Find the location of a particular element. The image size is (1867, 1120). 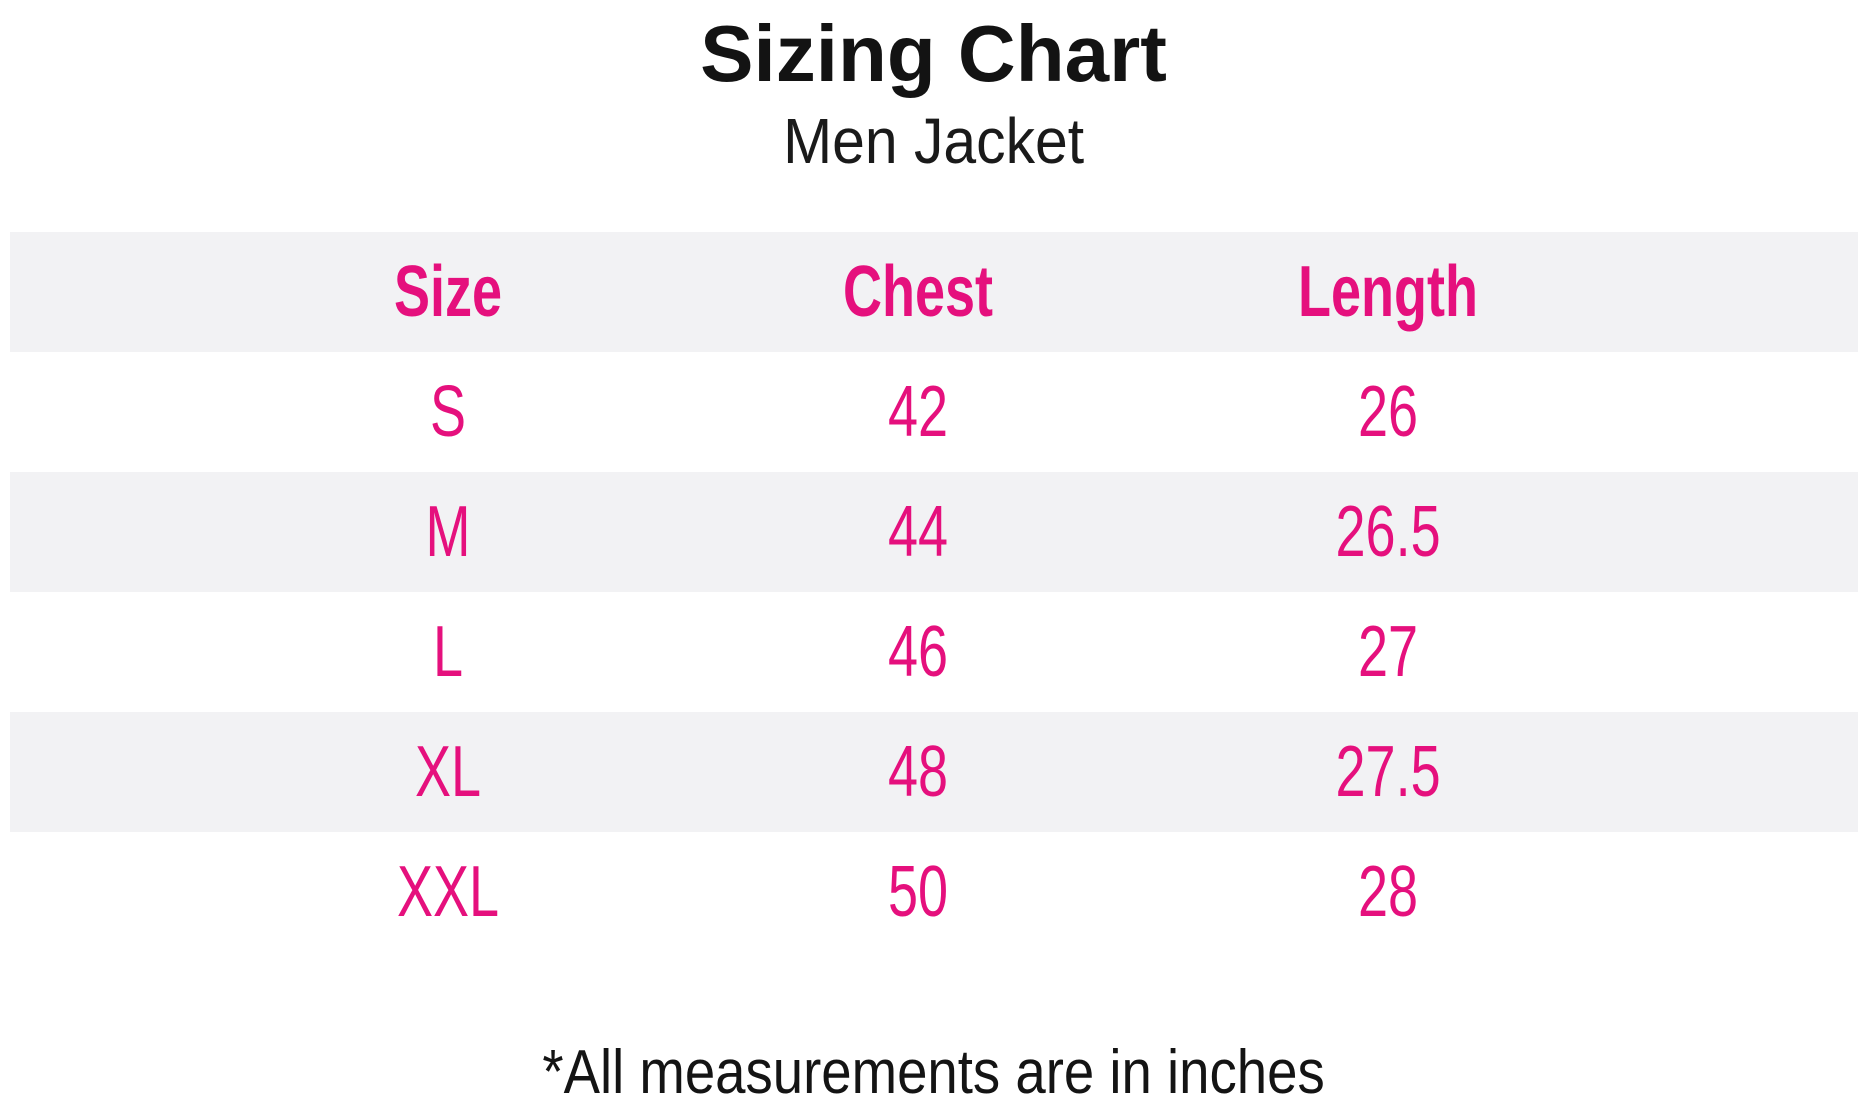

cell-chest-xl: 48 is located at coordinates (918, 772).